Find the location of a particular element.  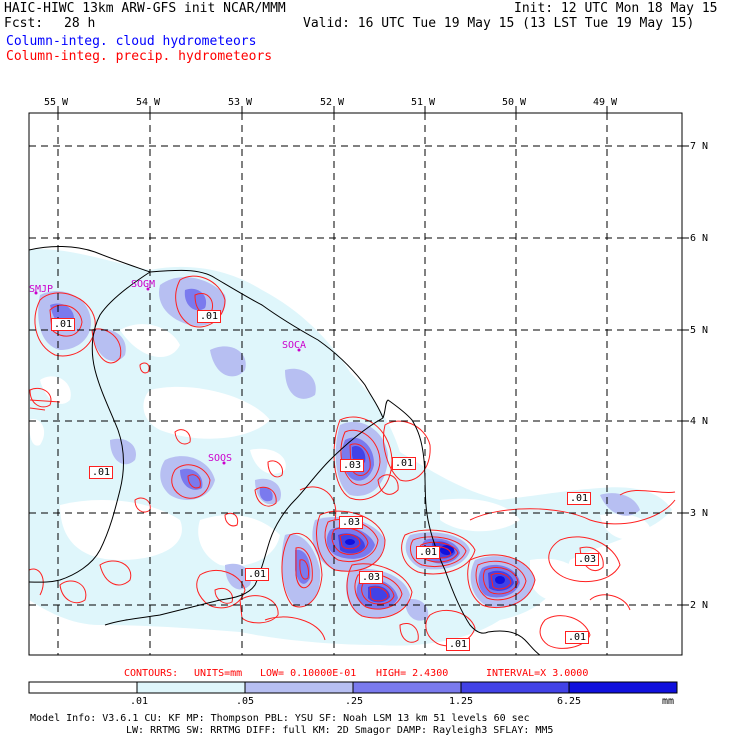

init-time: Init: 12 UTC Mon 18 May 15 is located at coordinates (616, 8).